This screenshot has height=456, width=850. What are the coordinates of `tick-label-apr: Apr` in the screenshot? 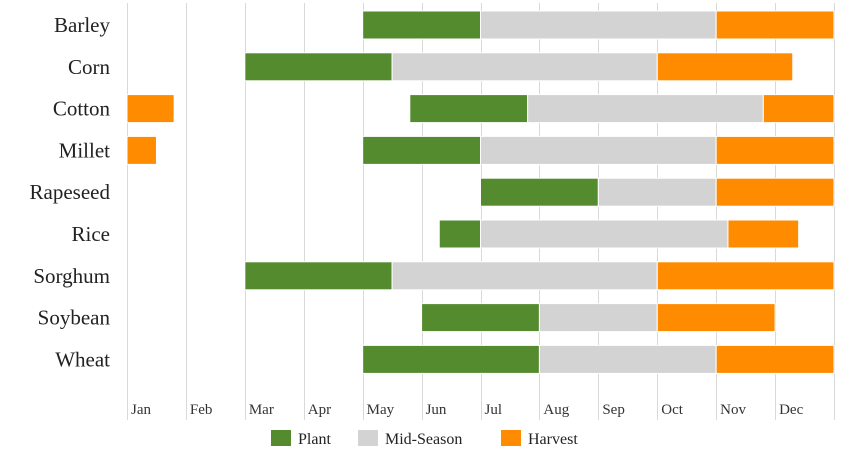 It's located at (319, 410).